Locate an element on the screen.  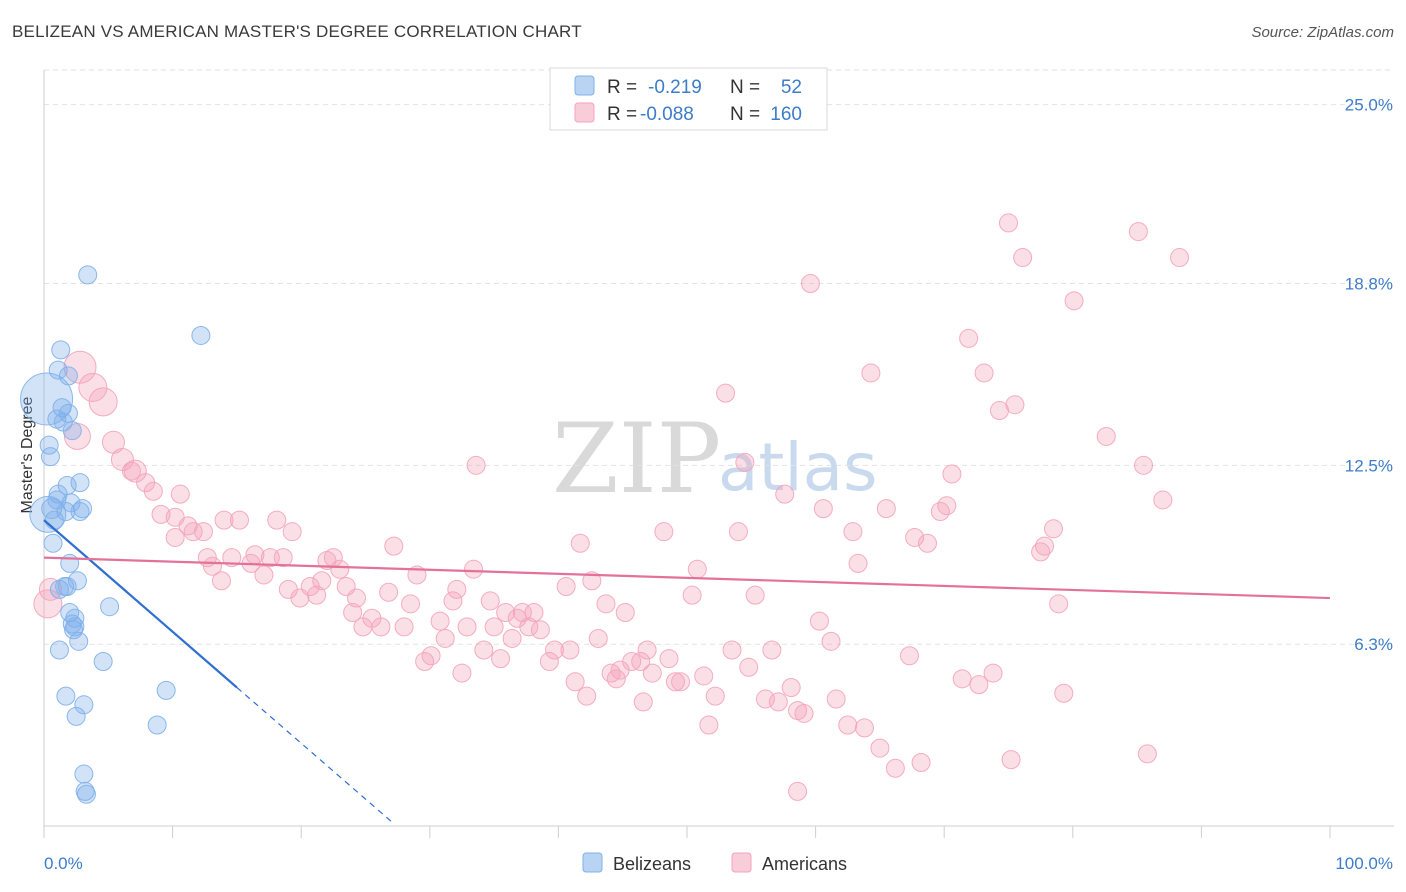
legend-n-label-americans: N = is located at coordinates (745, 114).